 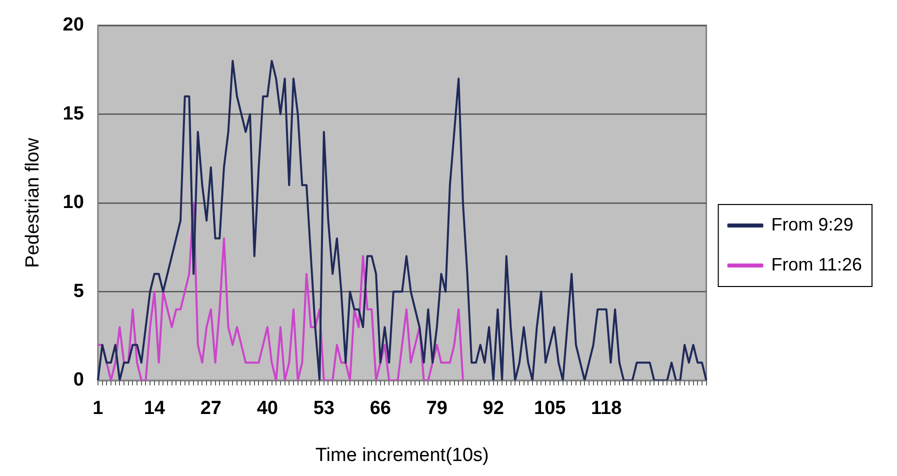 I want to click on x-tick-label: 118, so click(x=606, y=409).